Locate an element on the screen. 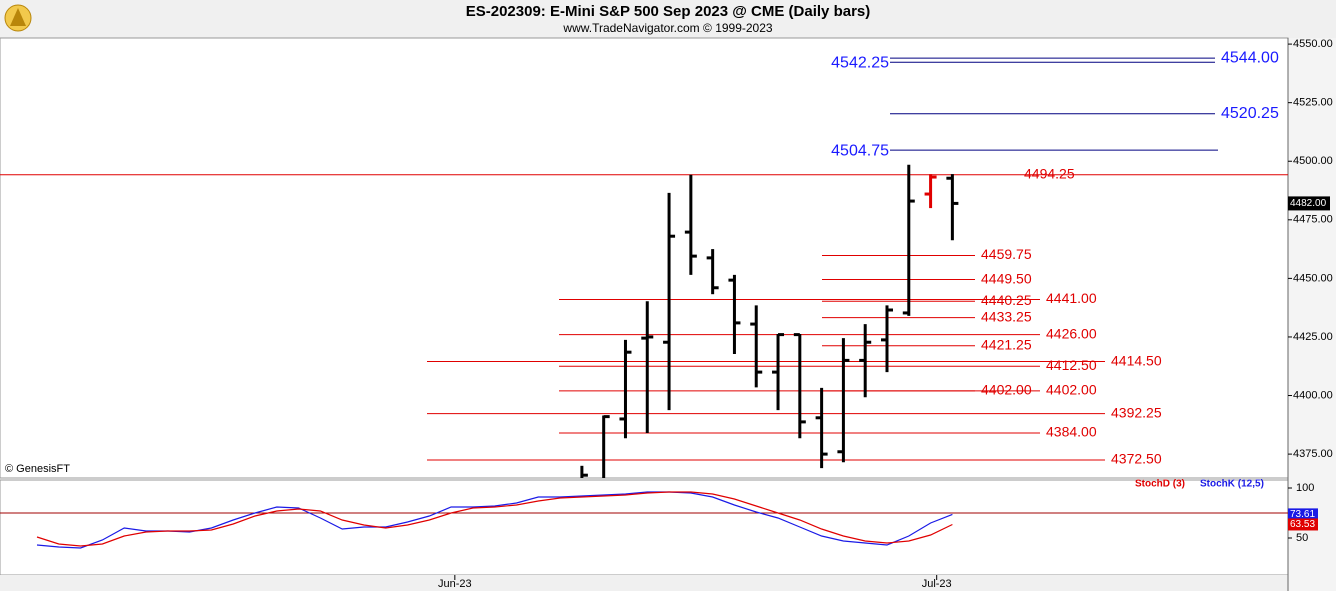 The image size is (1336, 591). level-label: 4433.25 is located at coordinates (1006, 316).